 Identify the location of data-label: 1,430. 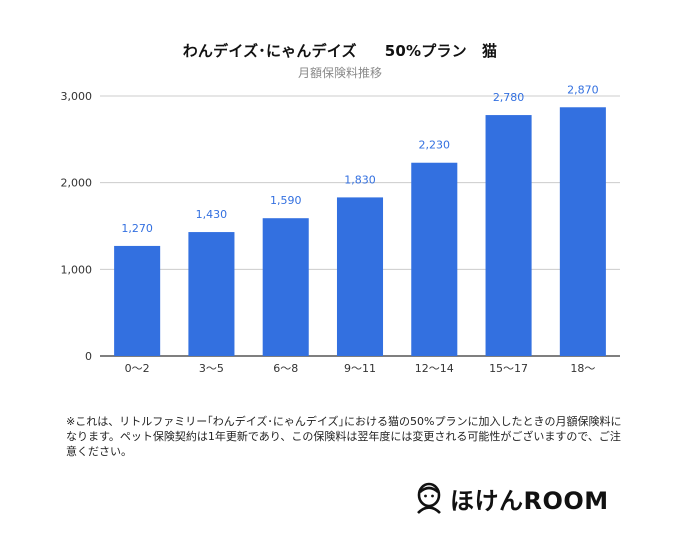
(212, 214).